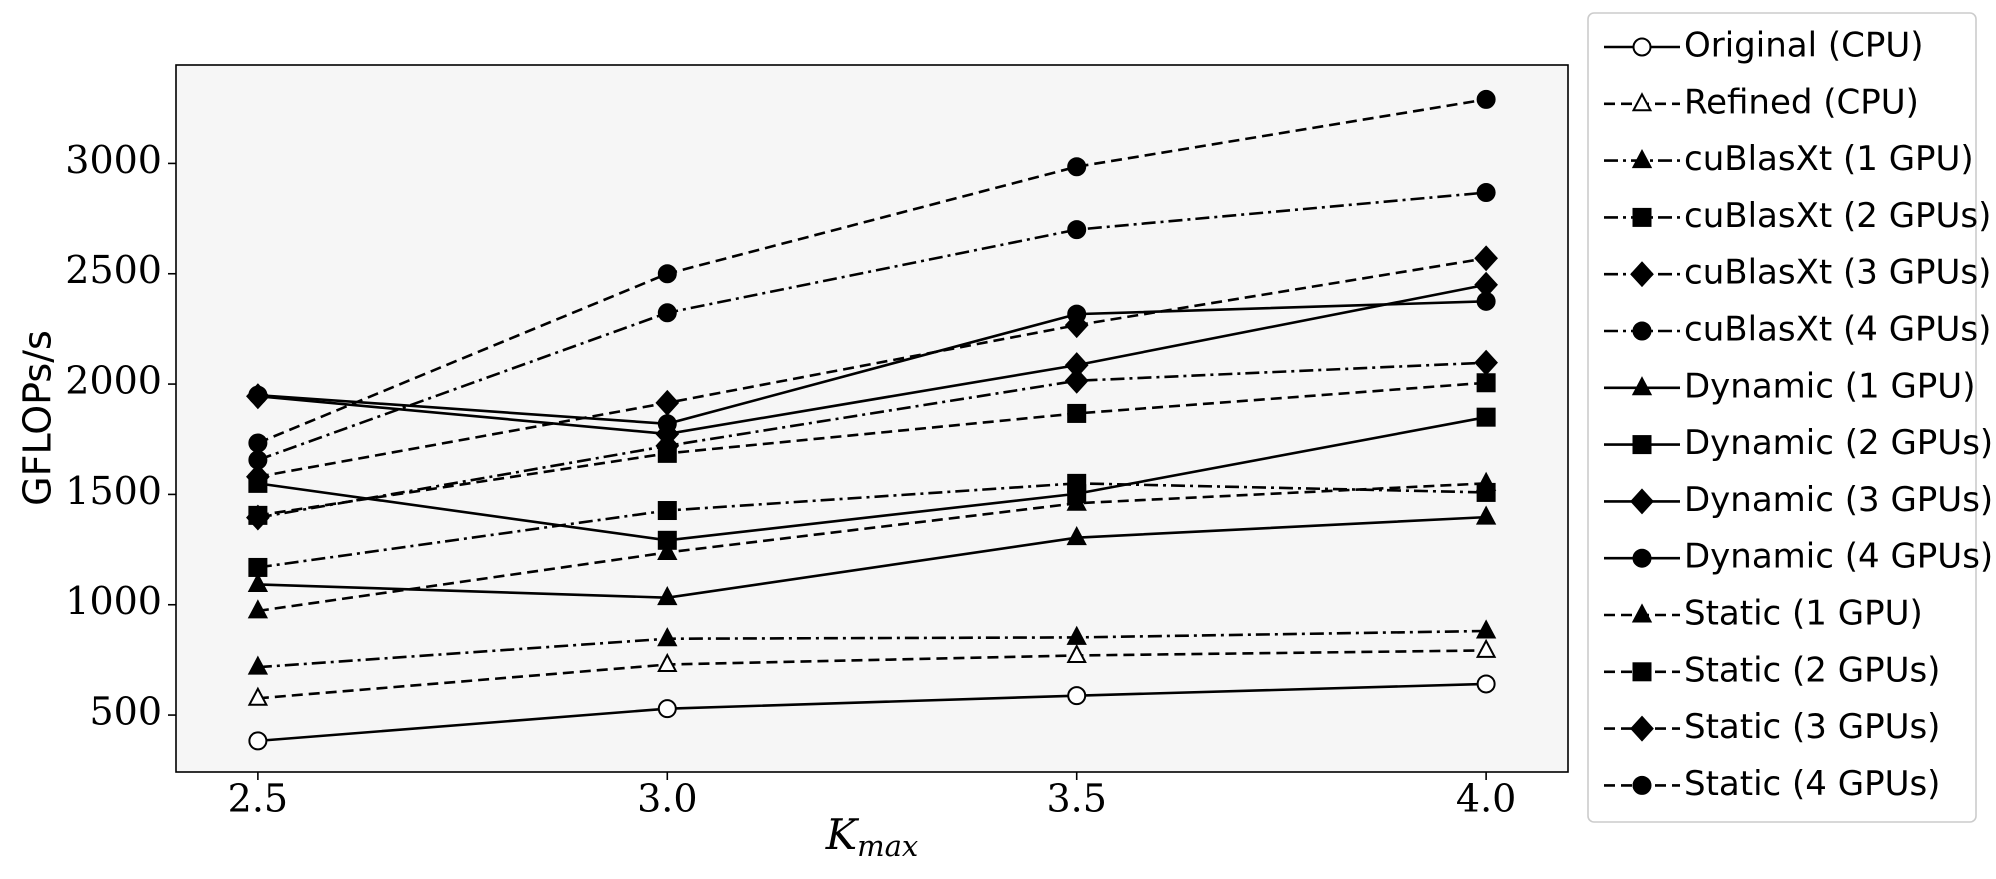 This screenshot has height=879, width=1996. I want to click on x-axis-label: Kmax, so click(872, 836).